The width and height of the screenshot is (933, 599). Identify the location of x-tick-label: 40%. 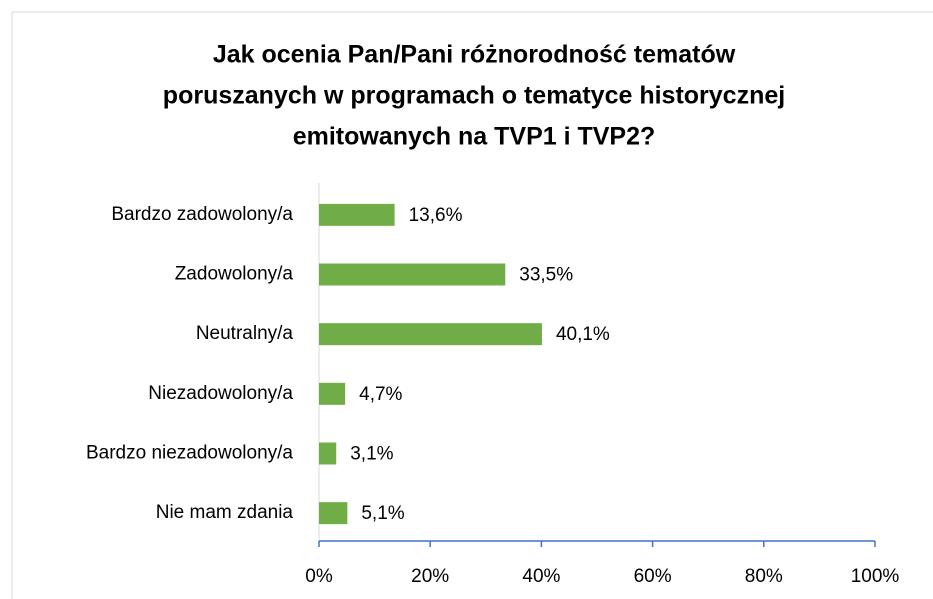
(541, 576).